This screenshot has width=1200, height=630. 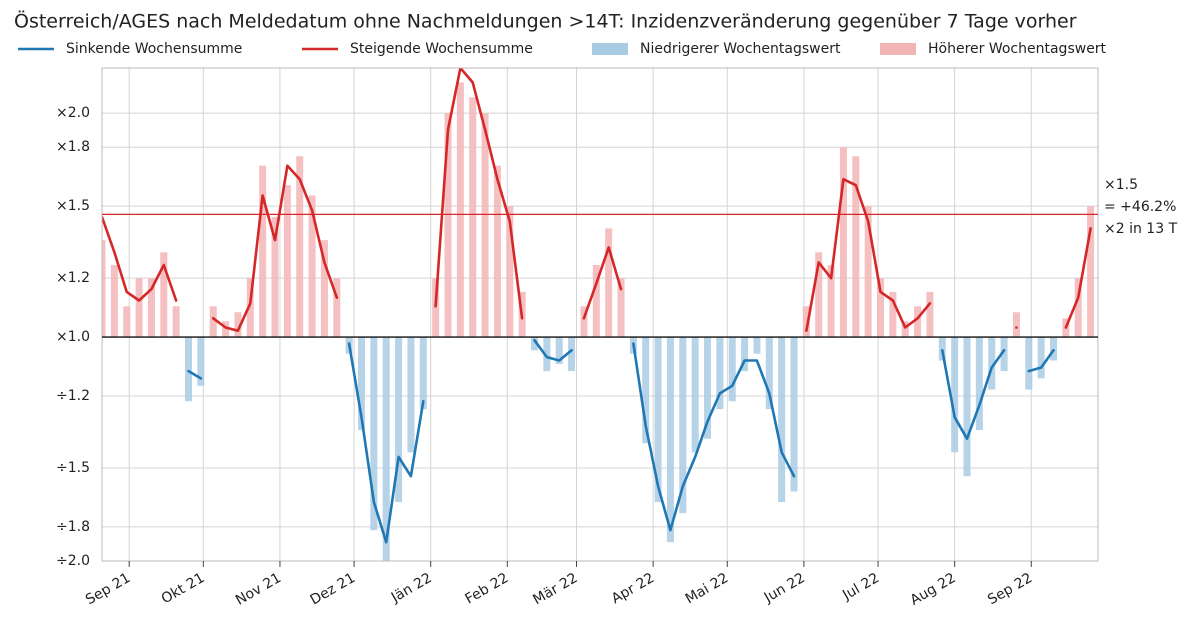 What do you see at coordinates (73, 561) in the screenshot?
I see `y-tick-label: ÷2.0` at bounding box center [73, 561].